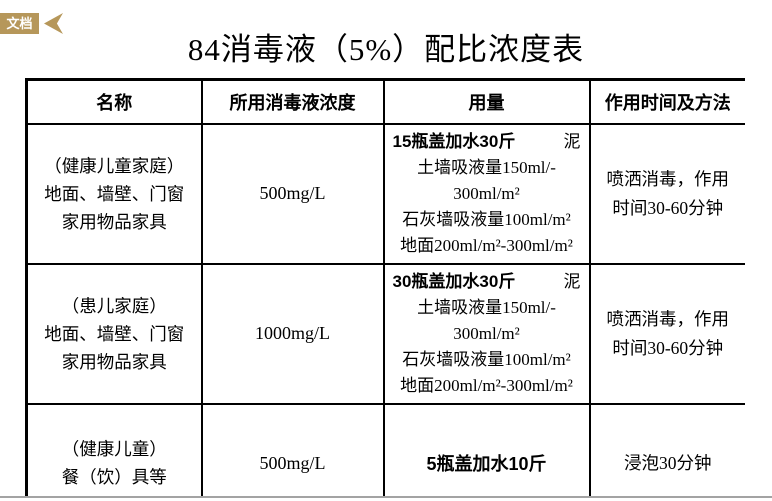  I want to click on table-header-row: 名称 所用消毒液浓度 用量 作用时间及方法, so click(385, 101).